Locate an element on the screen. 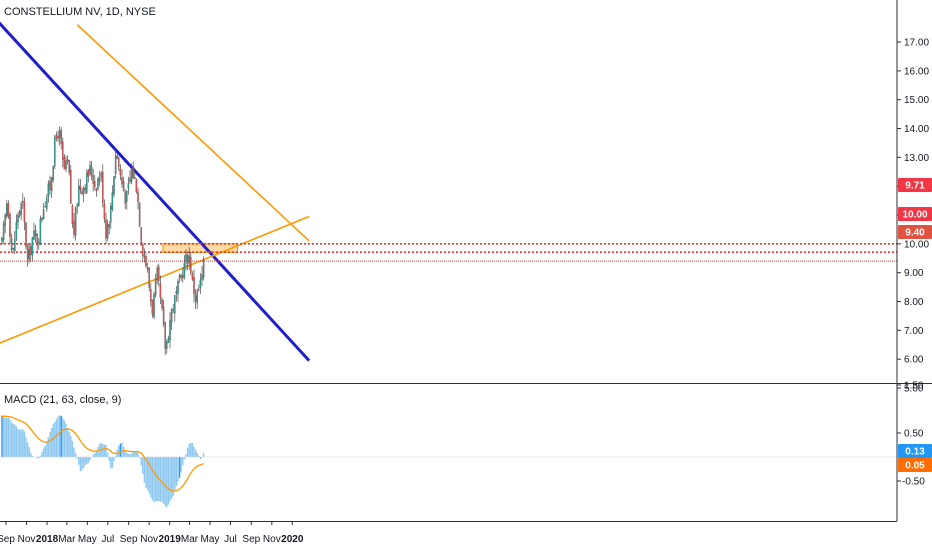  price-tick-label: 6.00 is located at coordinates (914, 360).